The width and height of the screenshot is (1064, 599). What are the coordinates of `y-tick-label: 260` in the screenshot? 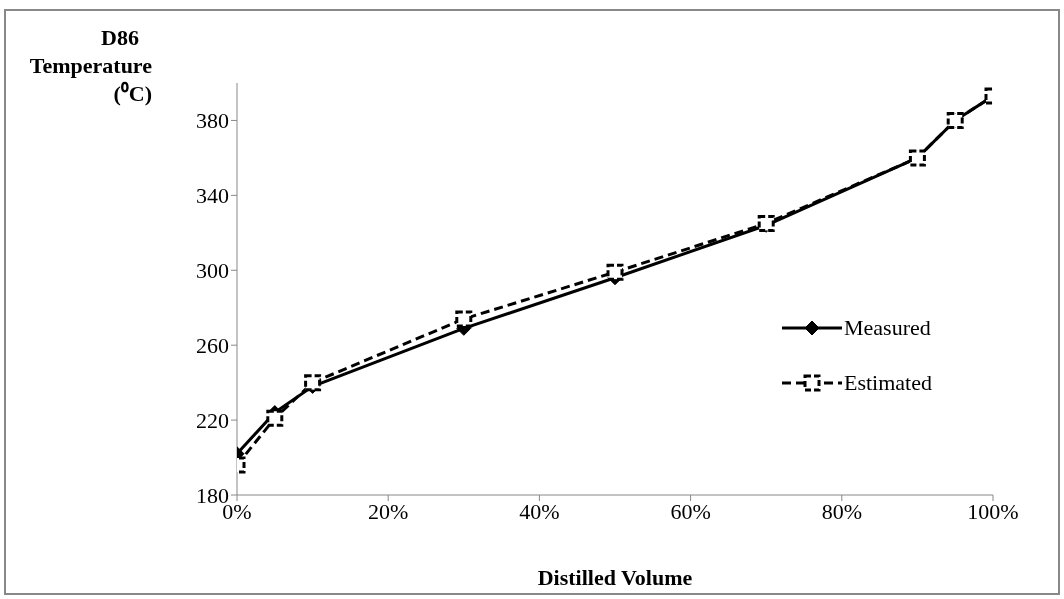 It's located at (212, 345).